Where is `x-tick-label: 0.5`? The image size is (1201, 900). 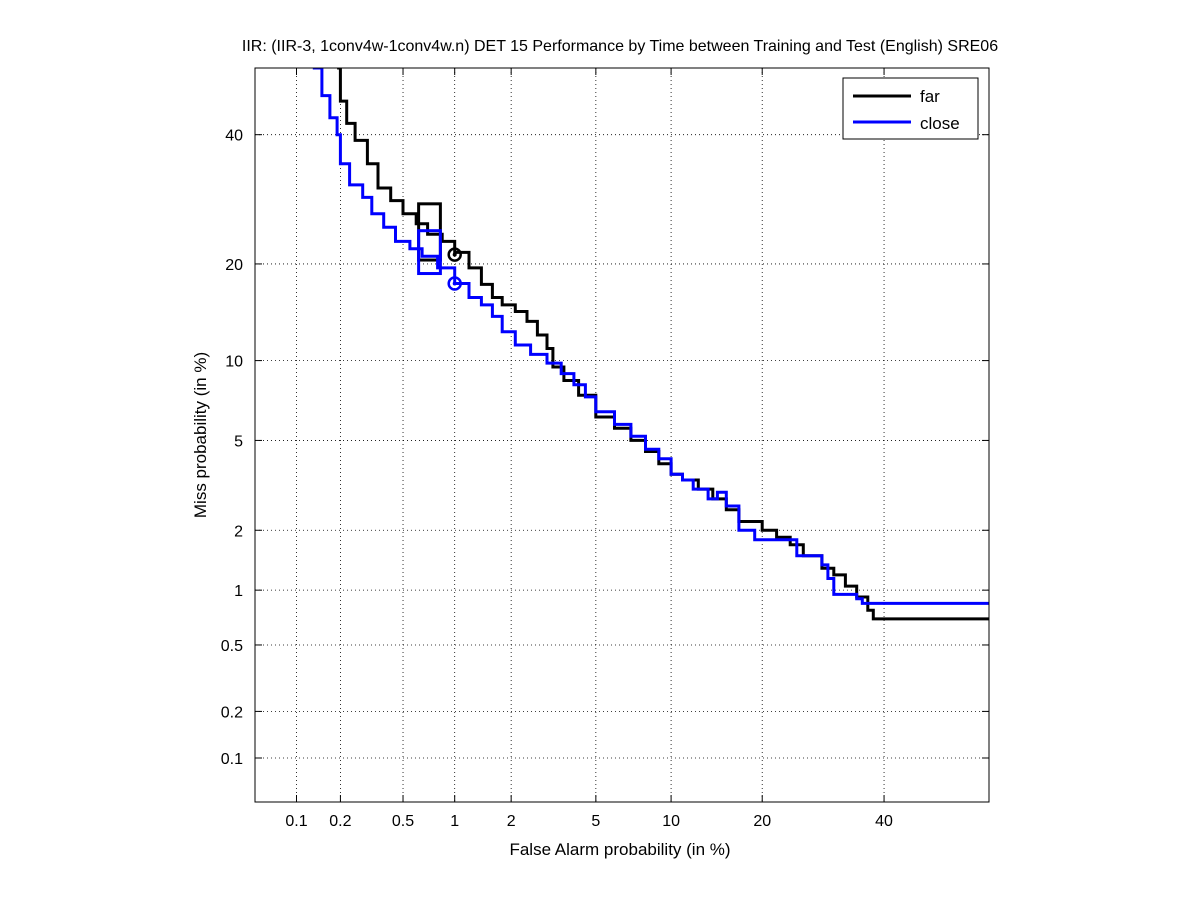
x-tick-label: 0.5 is located at coordinates (403, 821).